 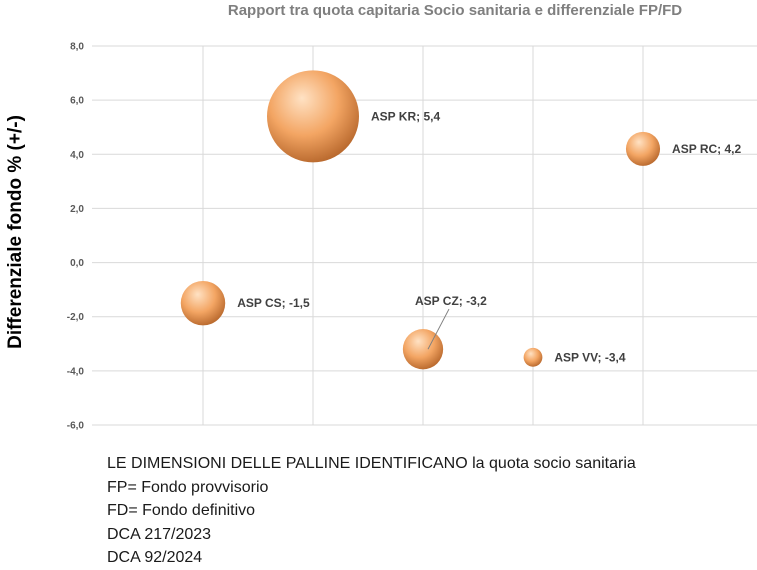 I want to click on y-axis-label: Differenziale fondo % (+/-), so click(x=15, y=232).